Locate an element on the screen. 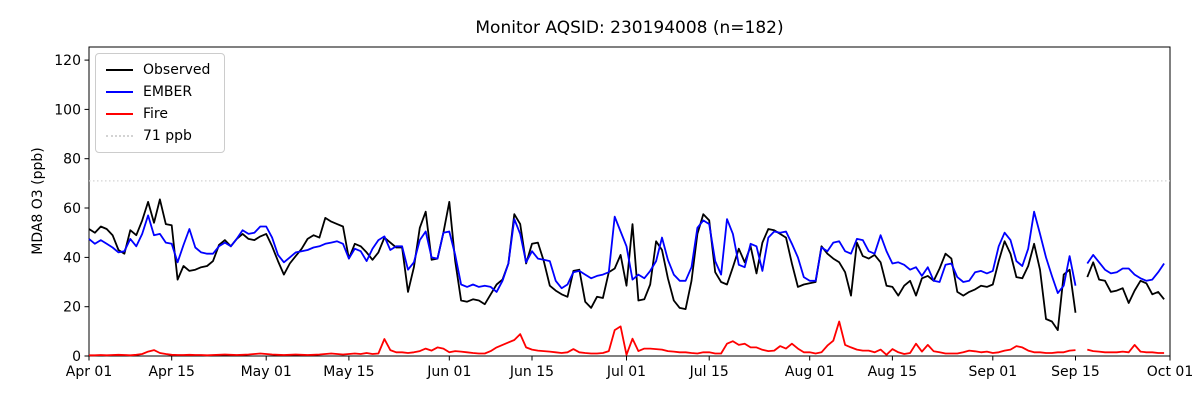 The width and height of the screenshot is (1200, 400). y-tick-label: 60 is located at coordinates (72, 209).